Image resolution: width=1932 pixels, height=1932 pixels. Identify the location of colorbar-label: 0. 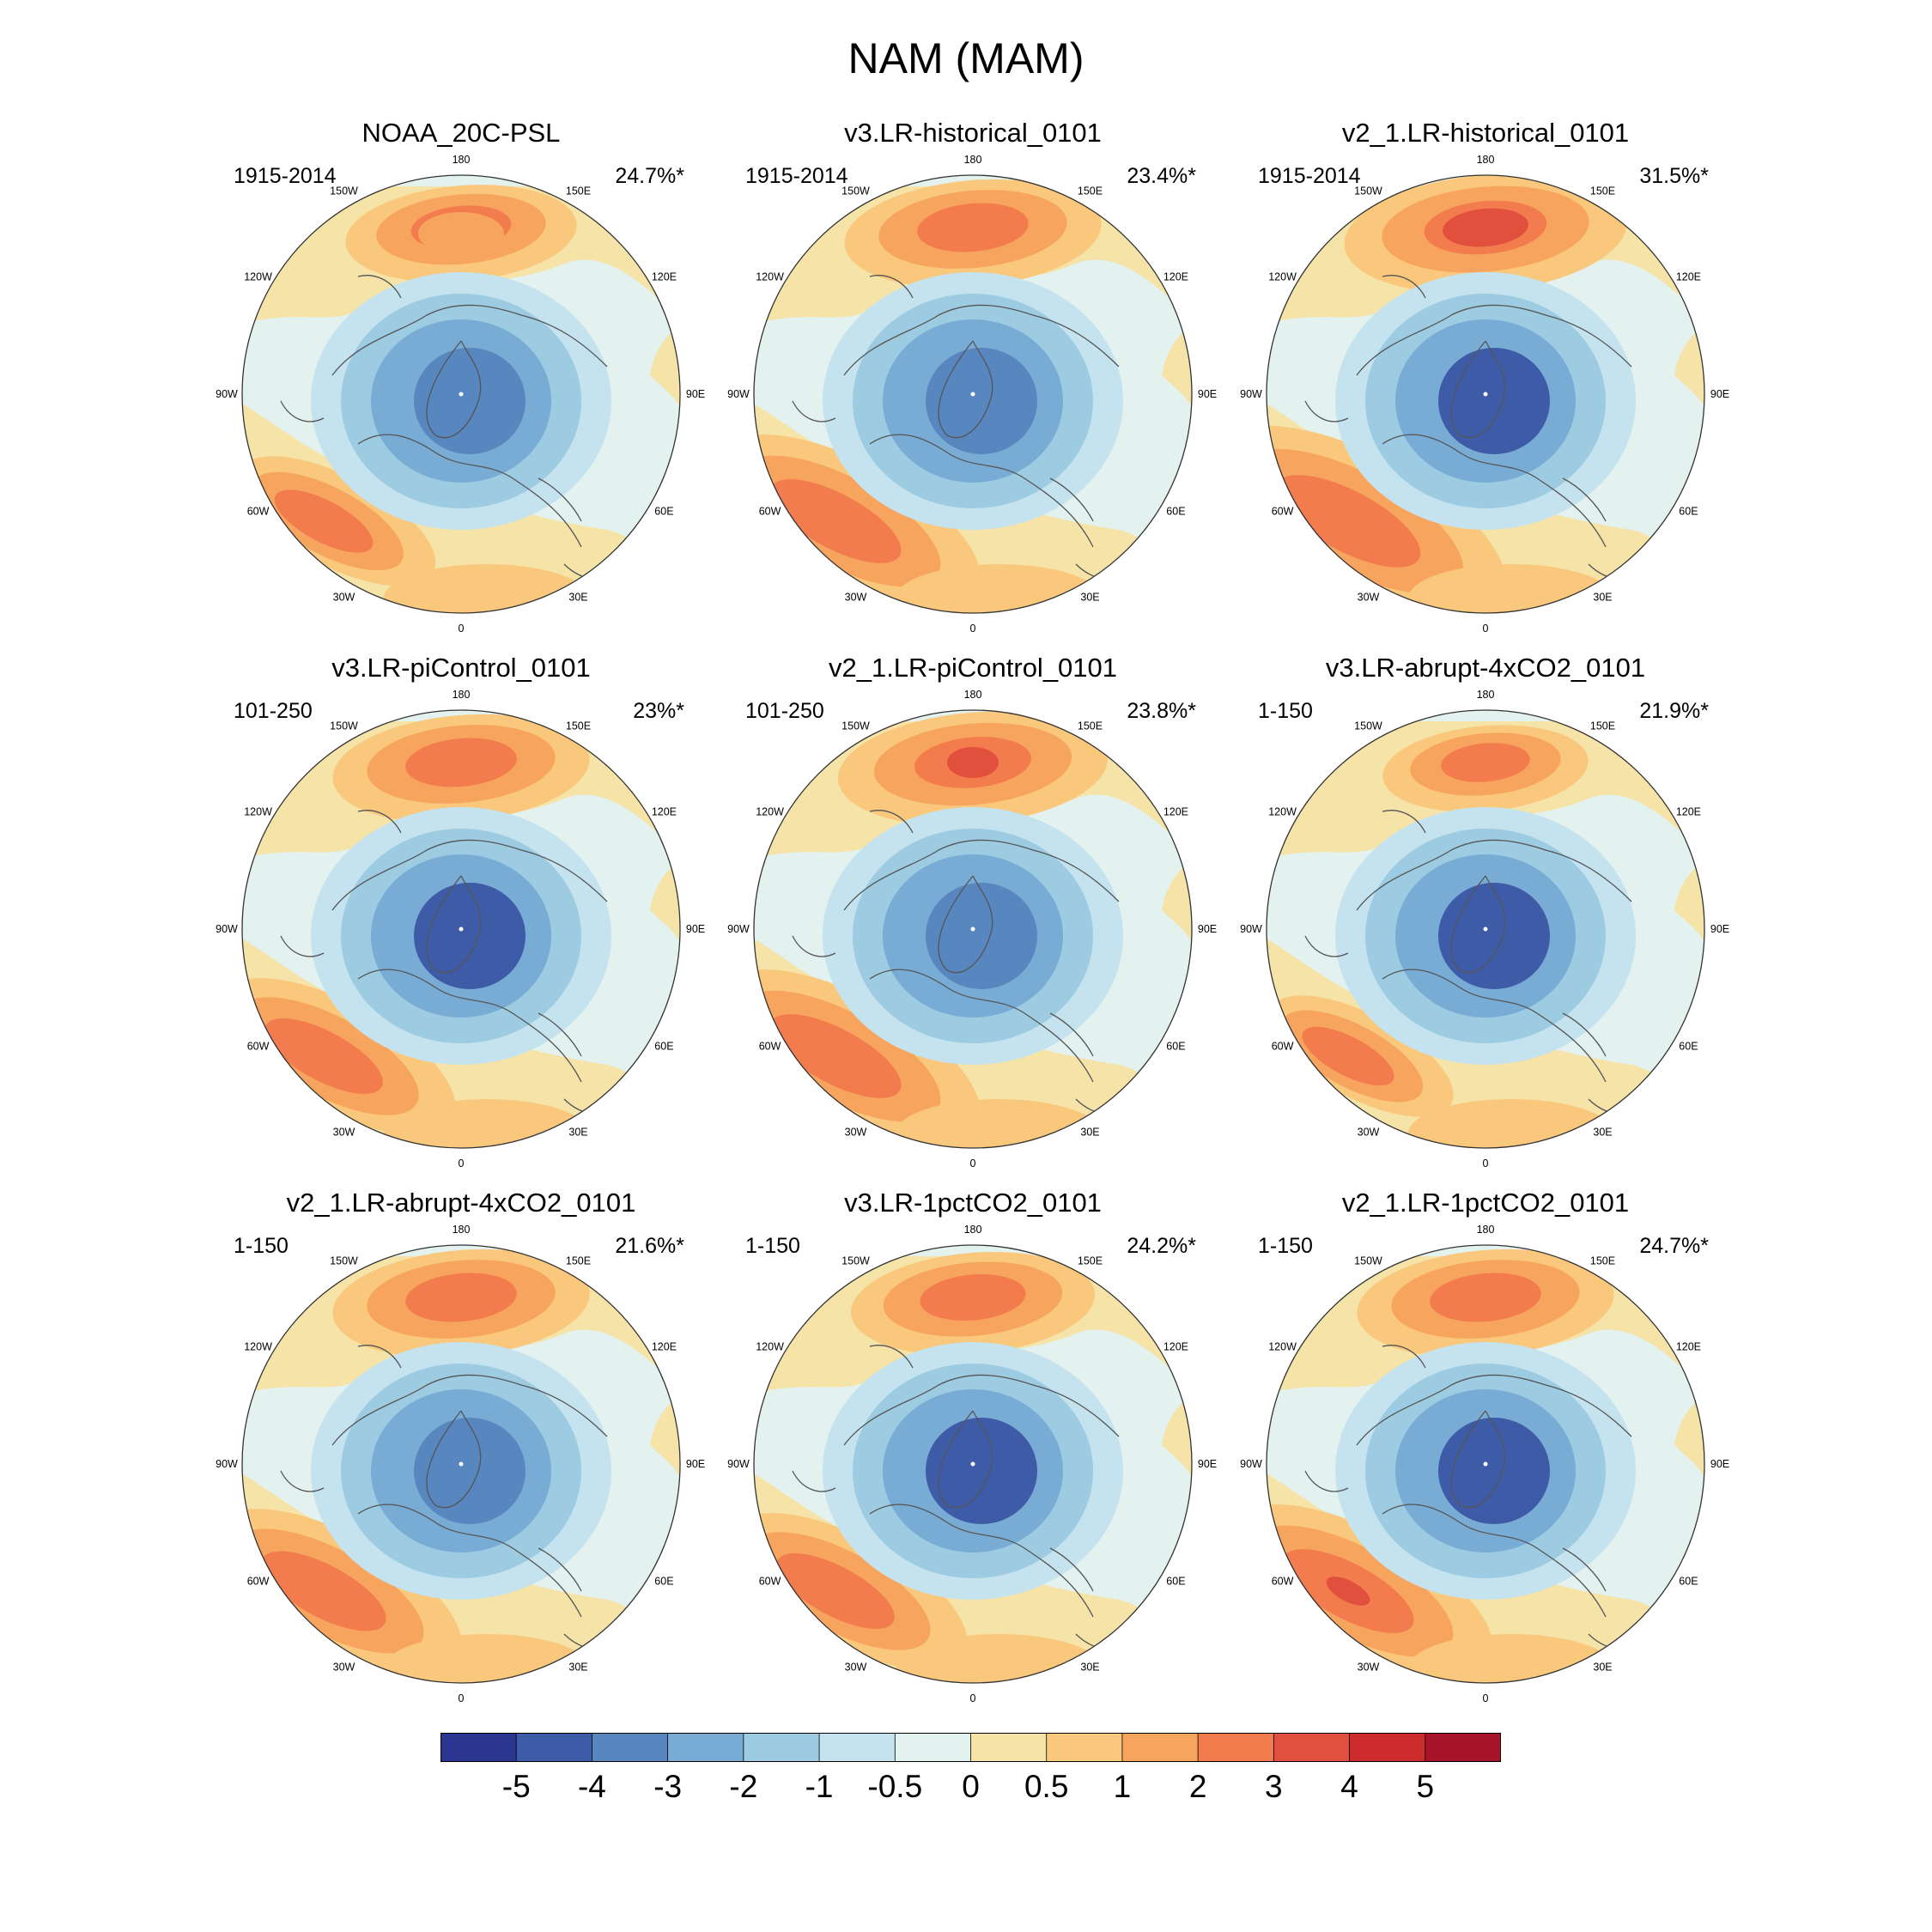
(971, 1786).